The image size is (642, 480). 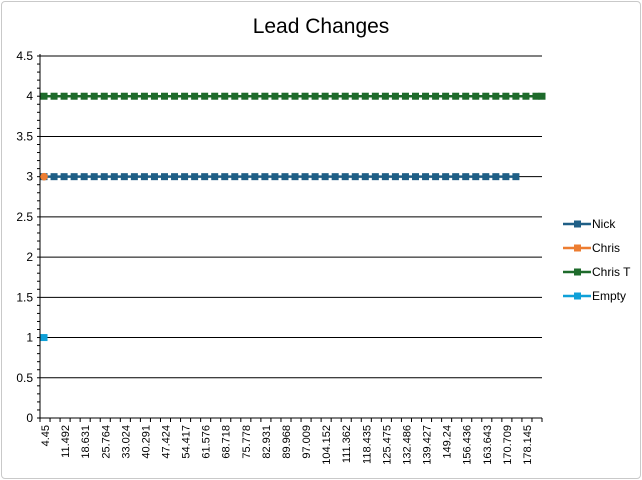 What do you see at coordinates (66, 441) in the screenshot?
I see `x-tick-label: 11.492` at bounding box center [66, 441].